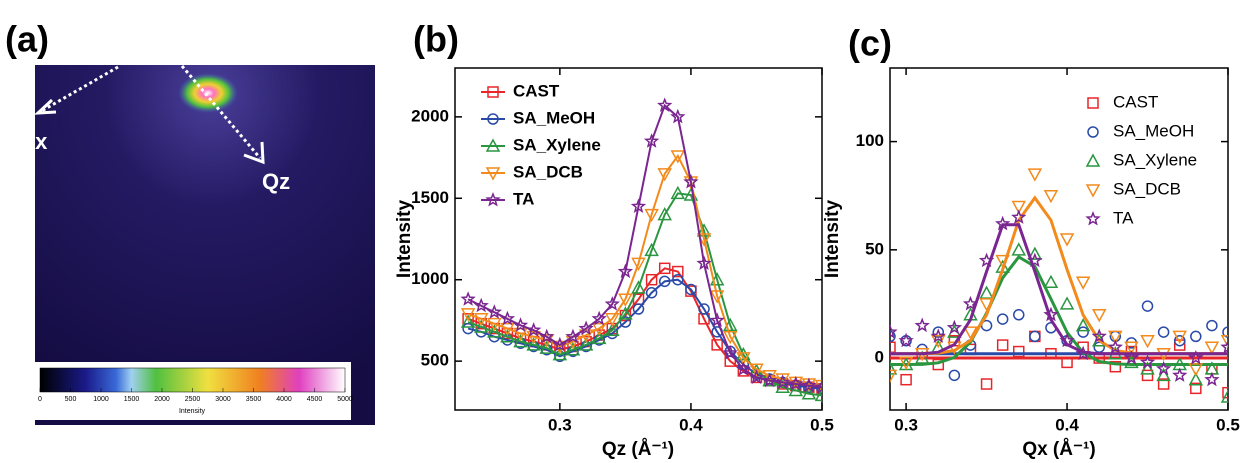 This screenshot has height=463, width=1245. Describe the element at coordinates (874, 248) in the screenshot. I see `y-tick-label: 50` at that location.